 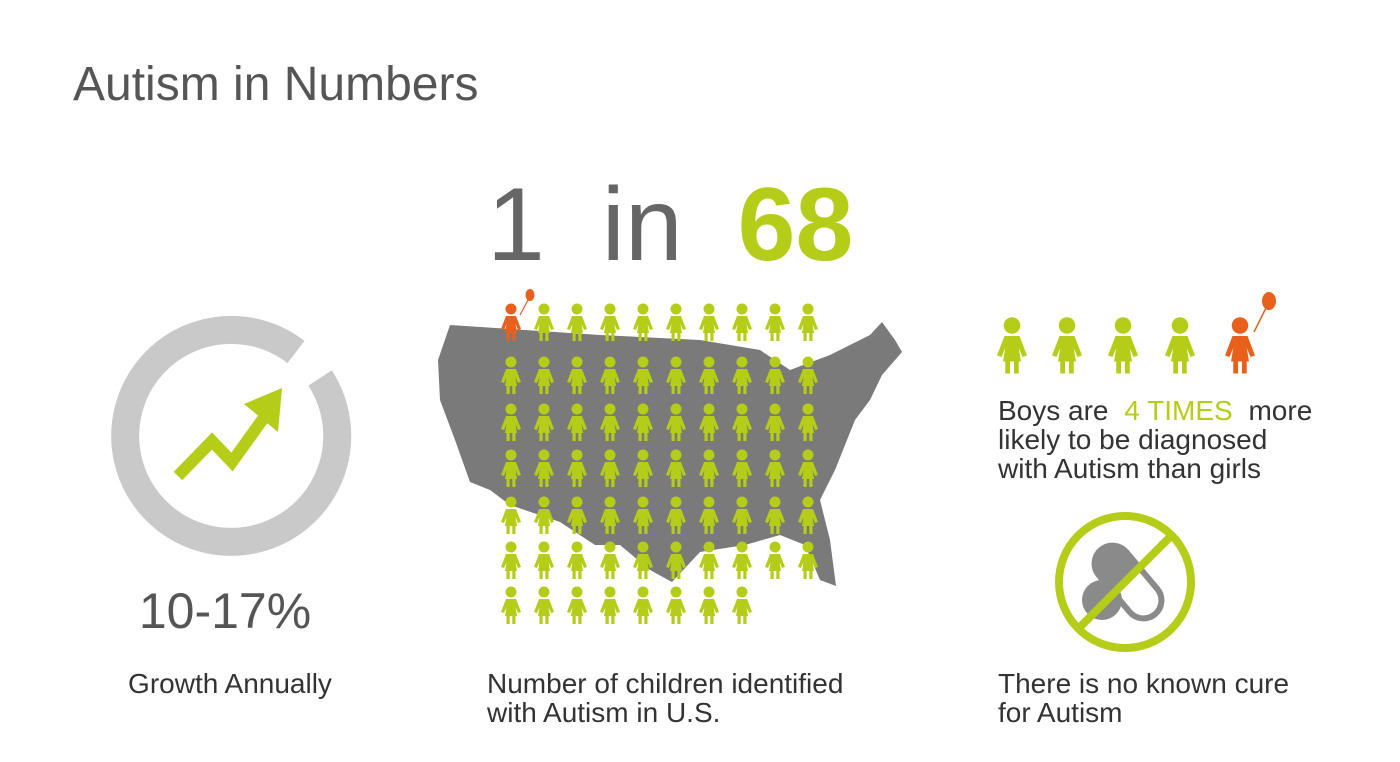 I want to click on caption-line: There is no known cure, so click(x=1143, y=683).